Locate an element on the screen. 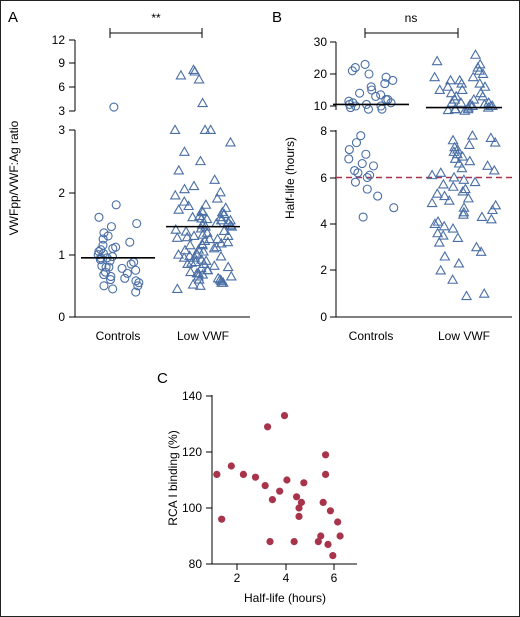 The image size is (520, 617). panel-b-category-label: Controls is located at coordinates (371, 336).